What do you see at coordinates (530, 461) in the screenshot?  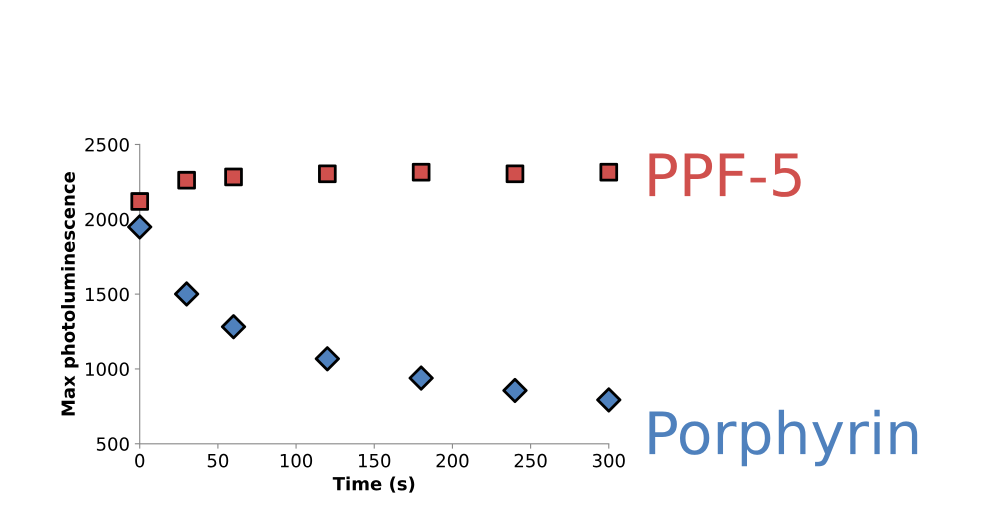 I see `x-tick-label: 250` at bounding box center [530, 461].